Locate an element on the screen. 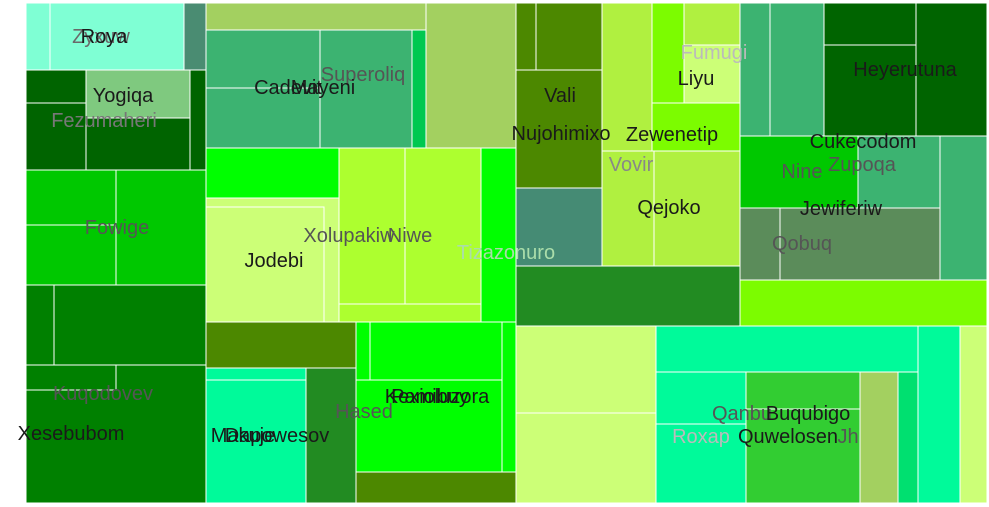 This screenshot has height=507, width=989. treemap-label: Fumugi is located at coordinates (714, 53).